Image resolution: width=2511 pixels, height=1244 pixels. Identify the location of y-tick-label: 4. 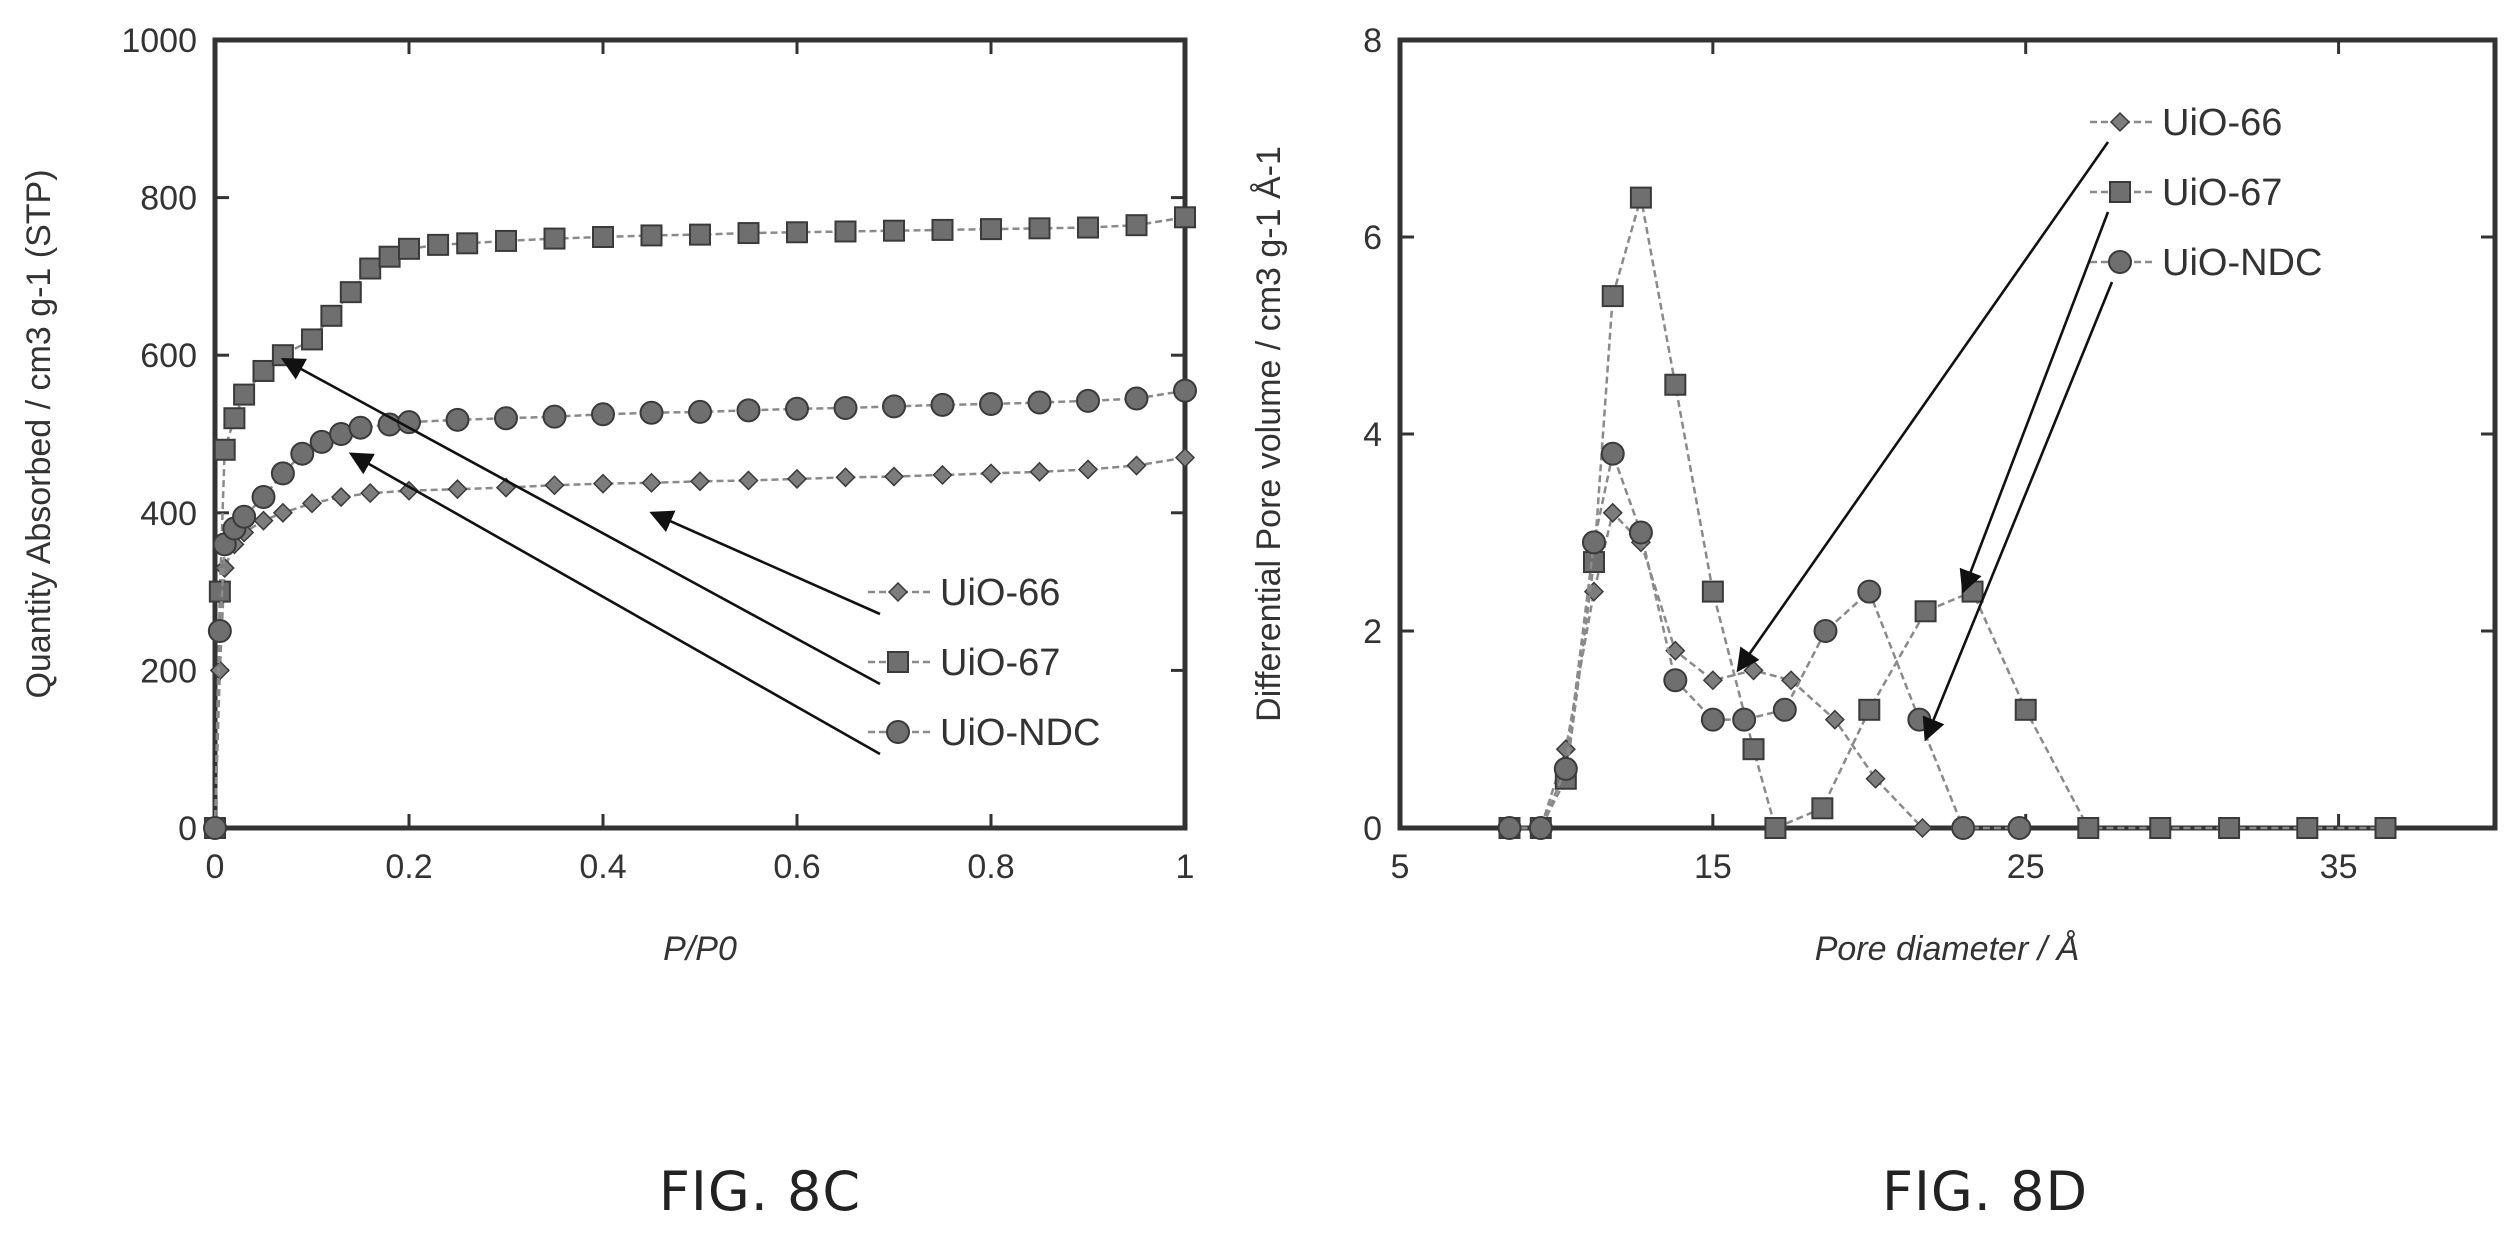
(1372, 435).